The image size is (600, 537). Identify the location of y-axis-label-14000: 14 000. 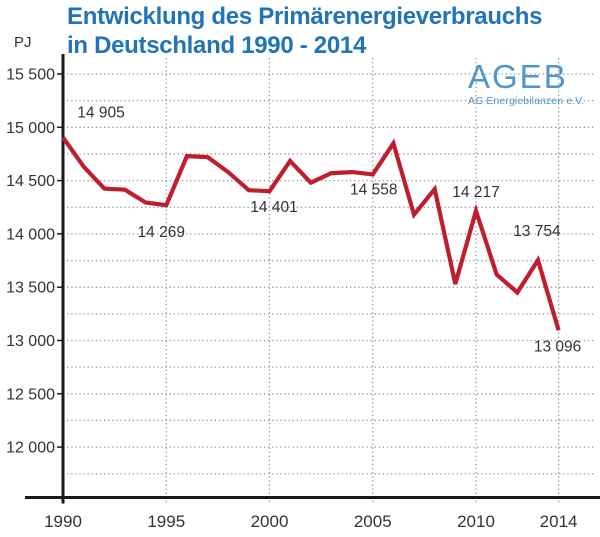
(30, 234).